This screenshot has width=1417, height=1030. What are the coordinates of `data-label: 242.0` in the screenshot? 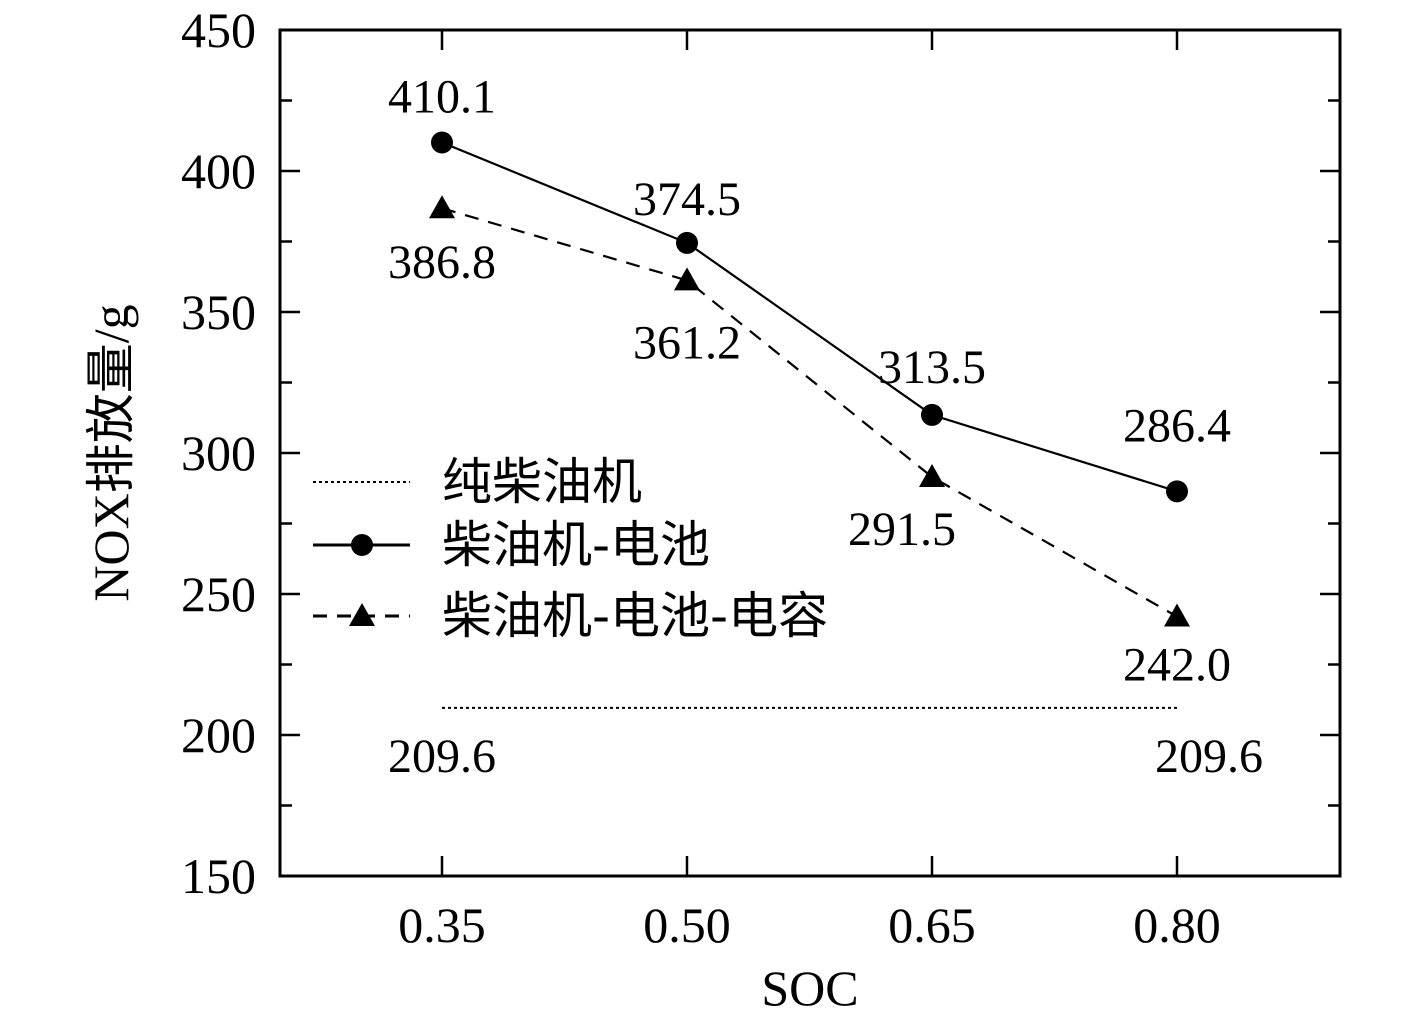 It's located at (1177, 665).